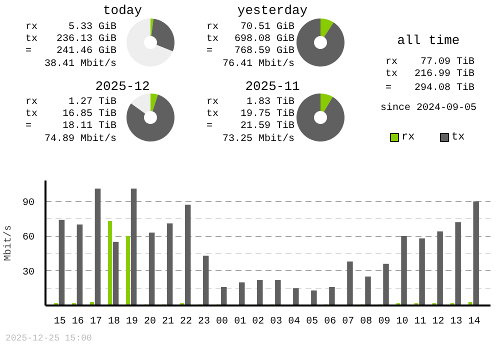 The height and width of the screenshot is (348, 500). I want to click on text: 76.41 Mbit/s, so click(258, 64).